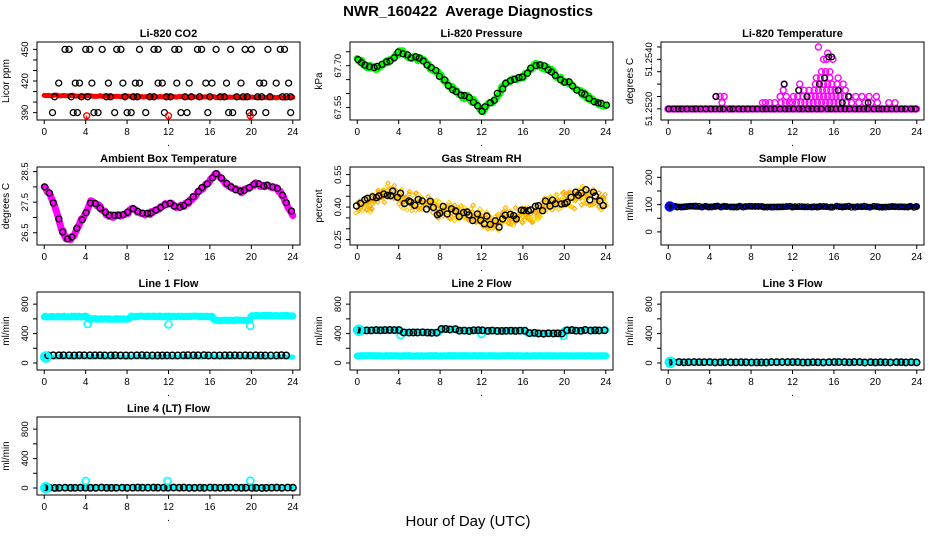 This screenshot has width=936, height=540. I want to click on y-tick-label: 0, so click(649, 231).